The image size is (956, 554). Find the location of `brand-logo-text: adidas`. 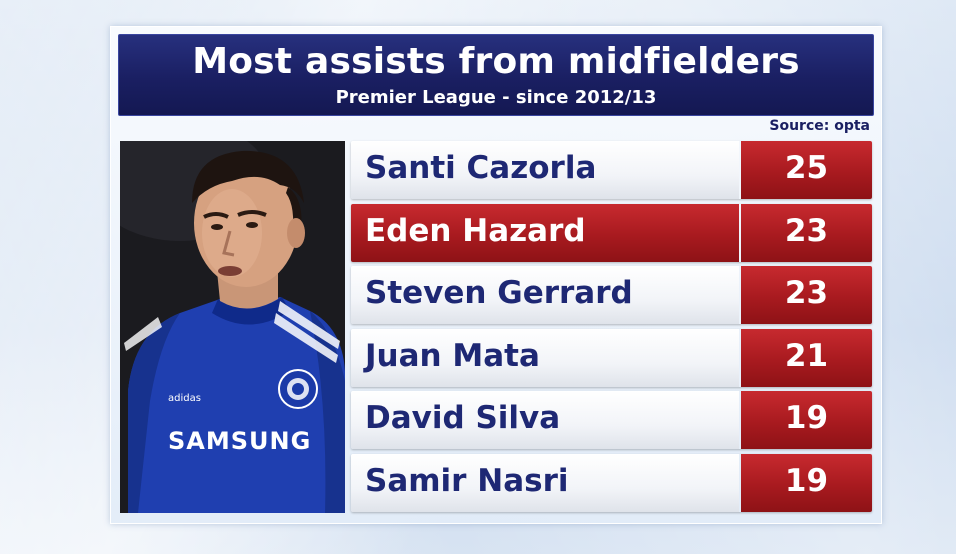

brand-logo-text: adidas is located at coordinates (184, 398).